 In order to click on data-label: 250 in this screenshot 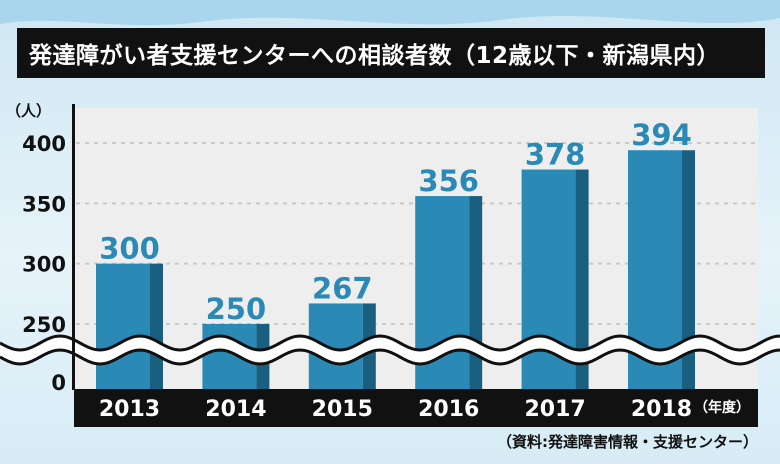, I will do `click(236, 309)`.